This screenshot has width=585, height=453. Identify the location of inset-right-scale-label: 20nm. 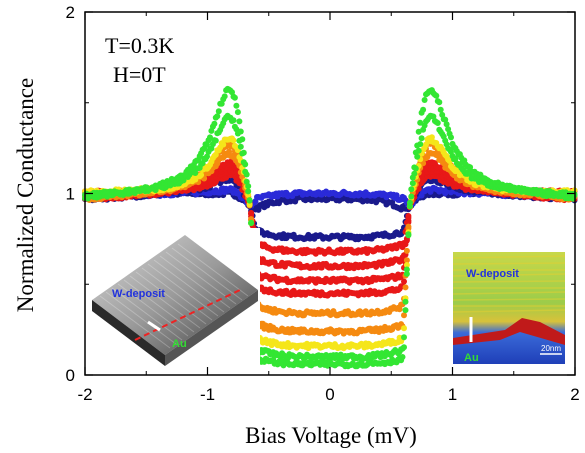
(551, 348).